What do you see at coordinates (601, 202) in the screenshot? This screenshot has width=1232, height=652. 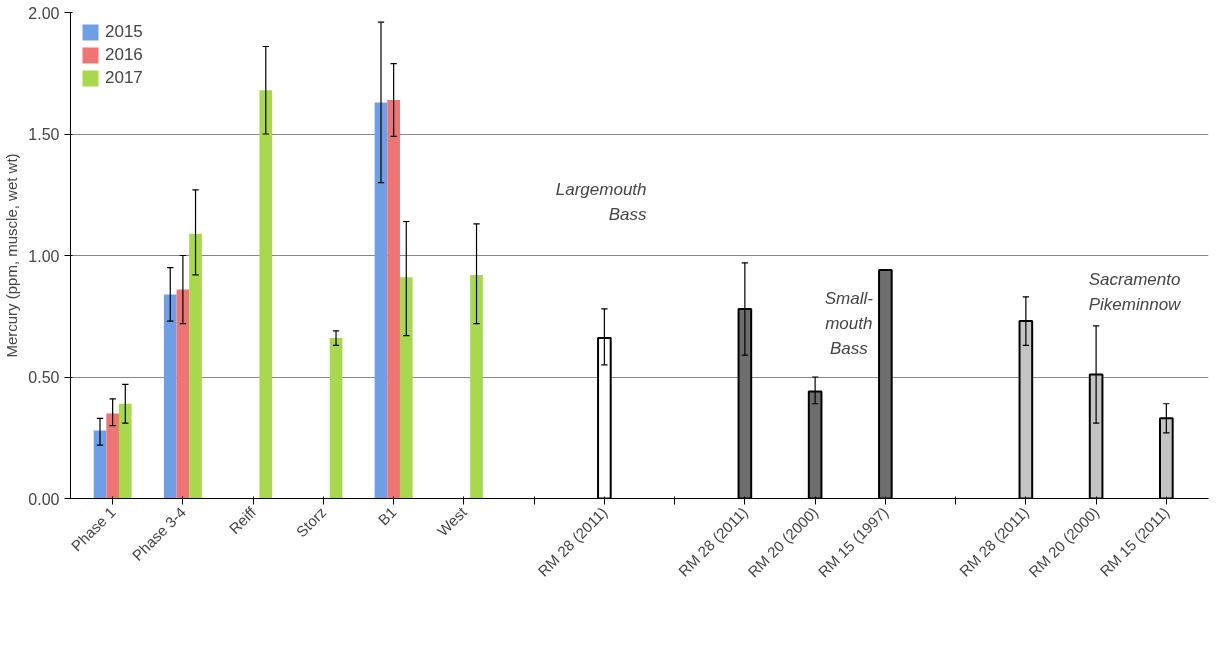 I see `annotation: Largemouth Bass` at bounding box center [601, 202].